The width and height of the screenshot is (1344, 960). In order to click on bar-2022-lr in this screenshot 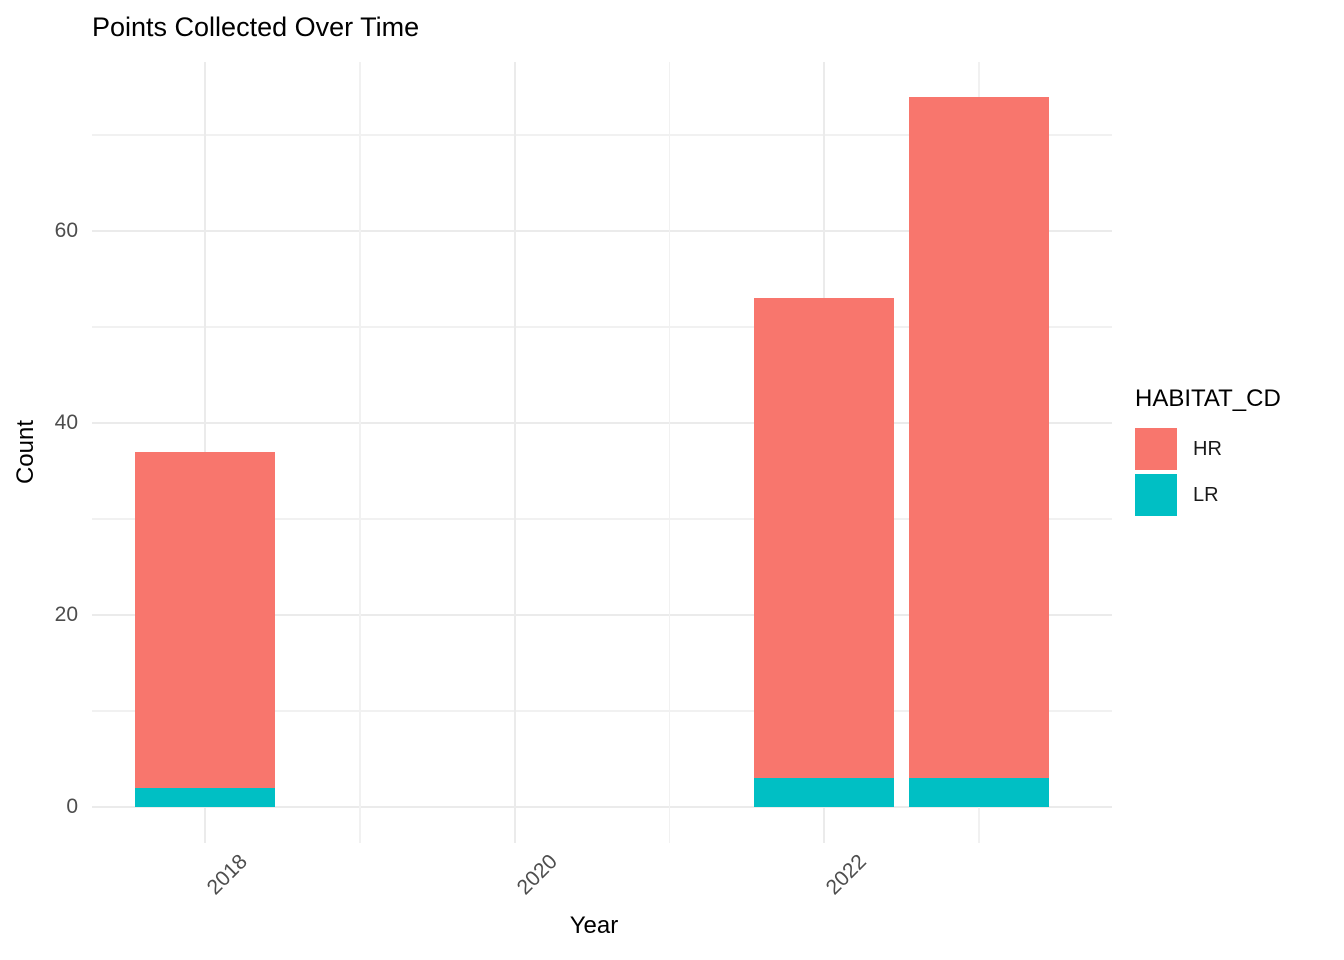, I will do `click(824, 792)`.